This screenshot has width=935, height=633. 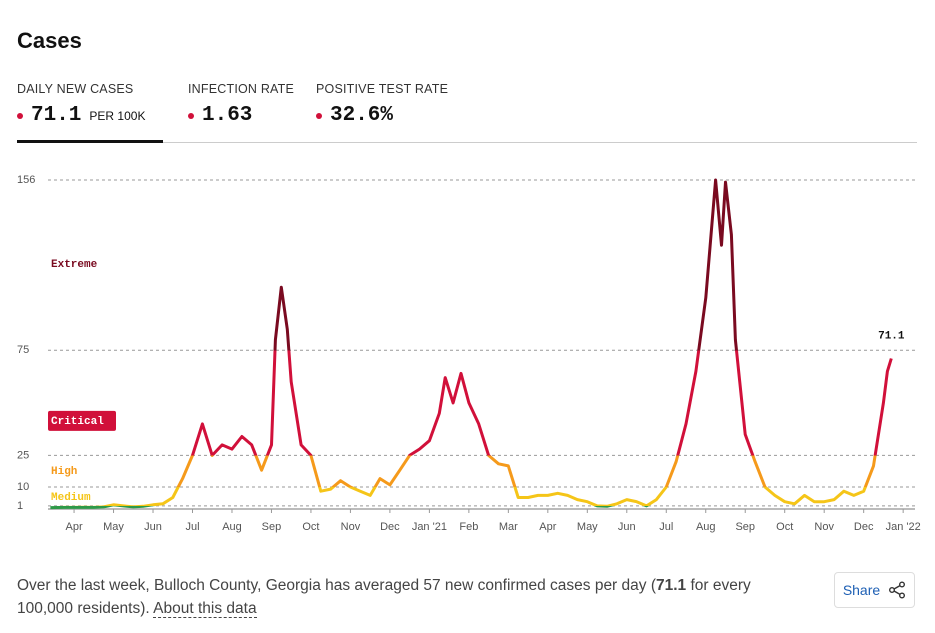 I want to click on active-tab-indicator, so click(x=90, y=141).